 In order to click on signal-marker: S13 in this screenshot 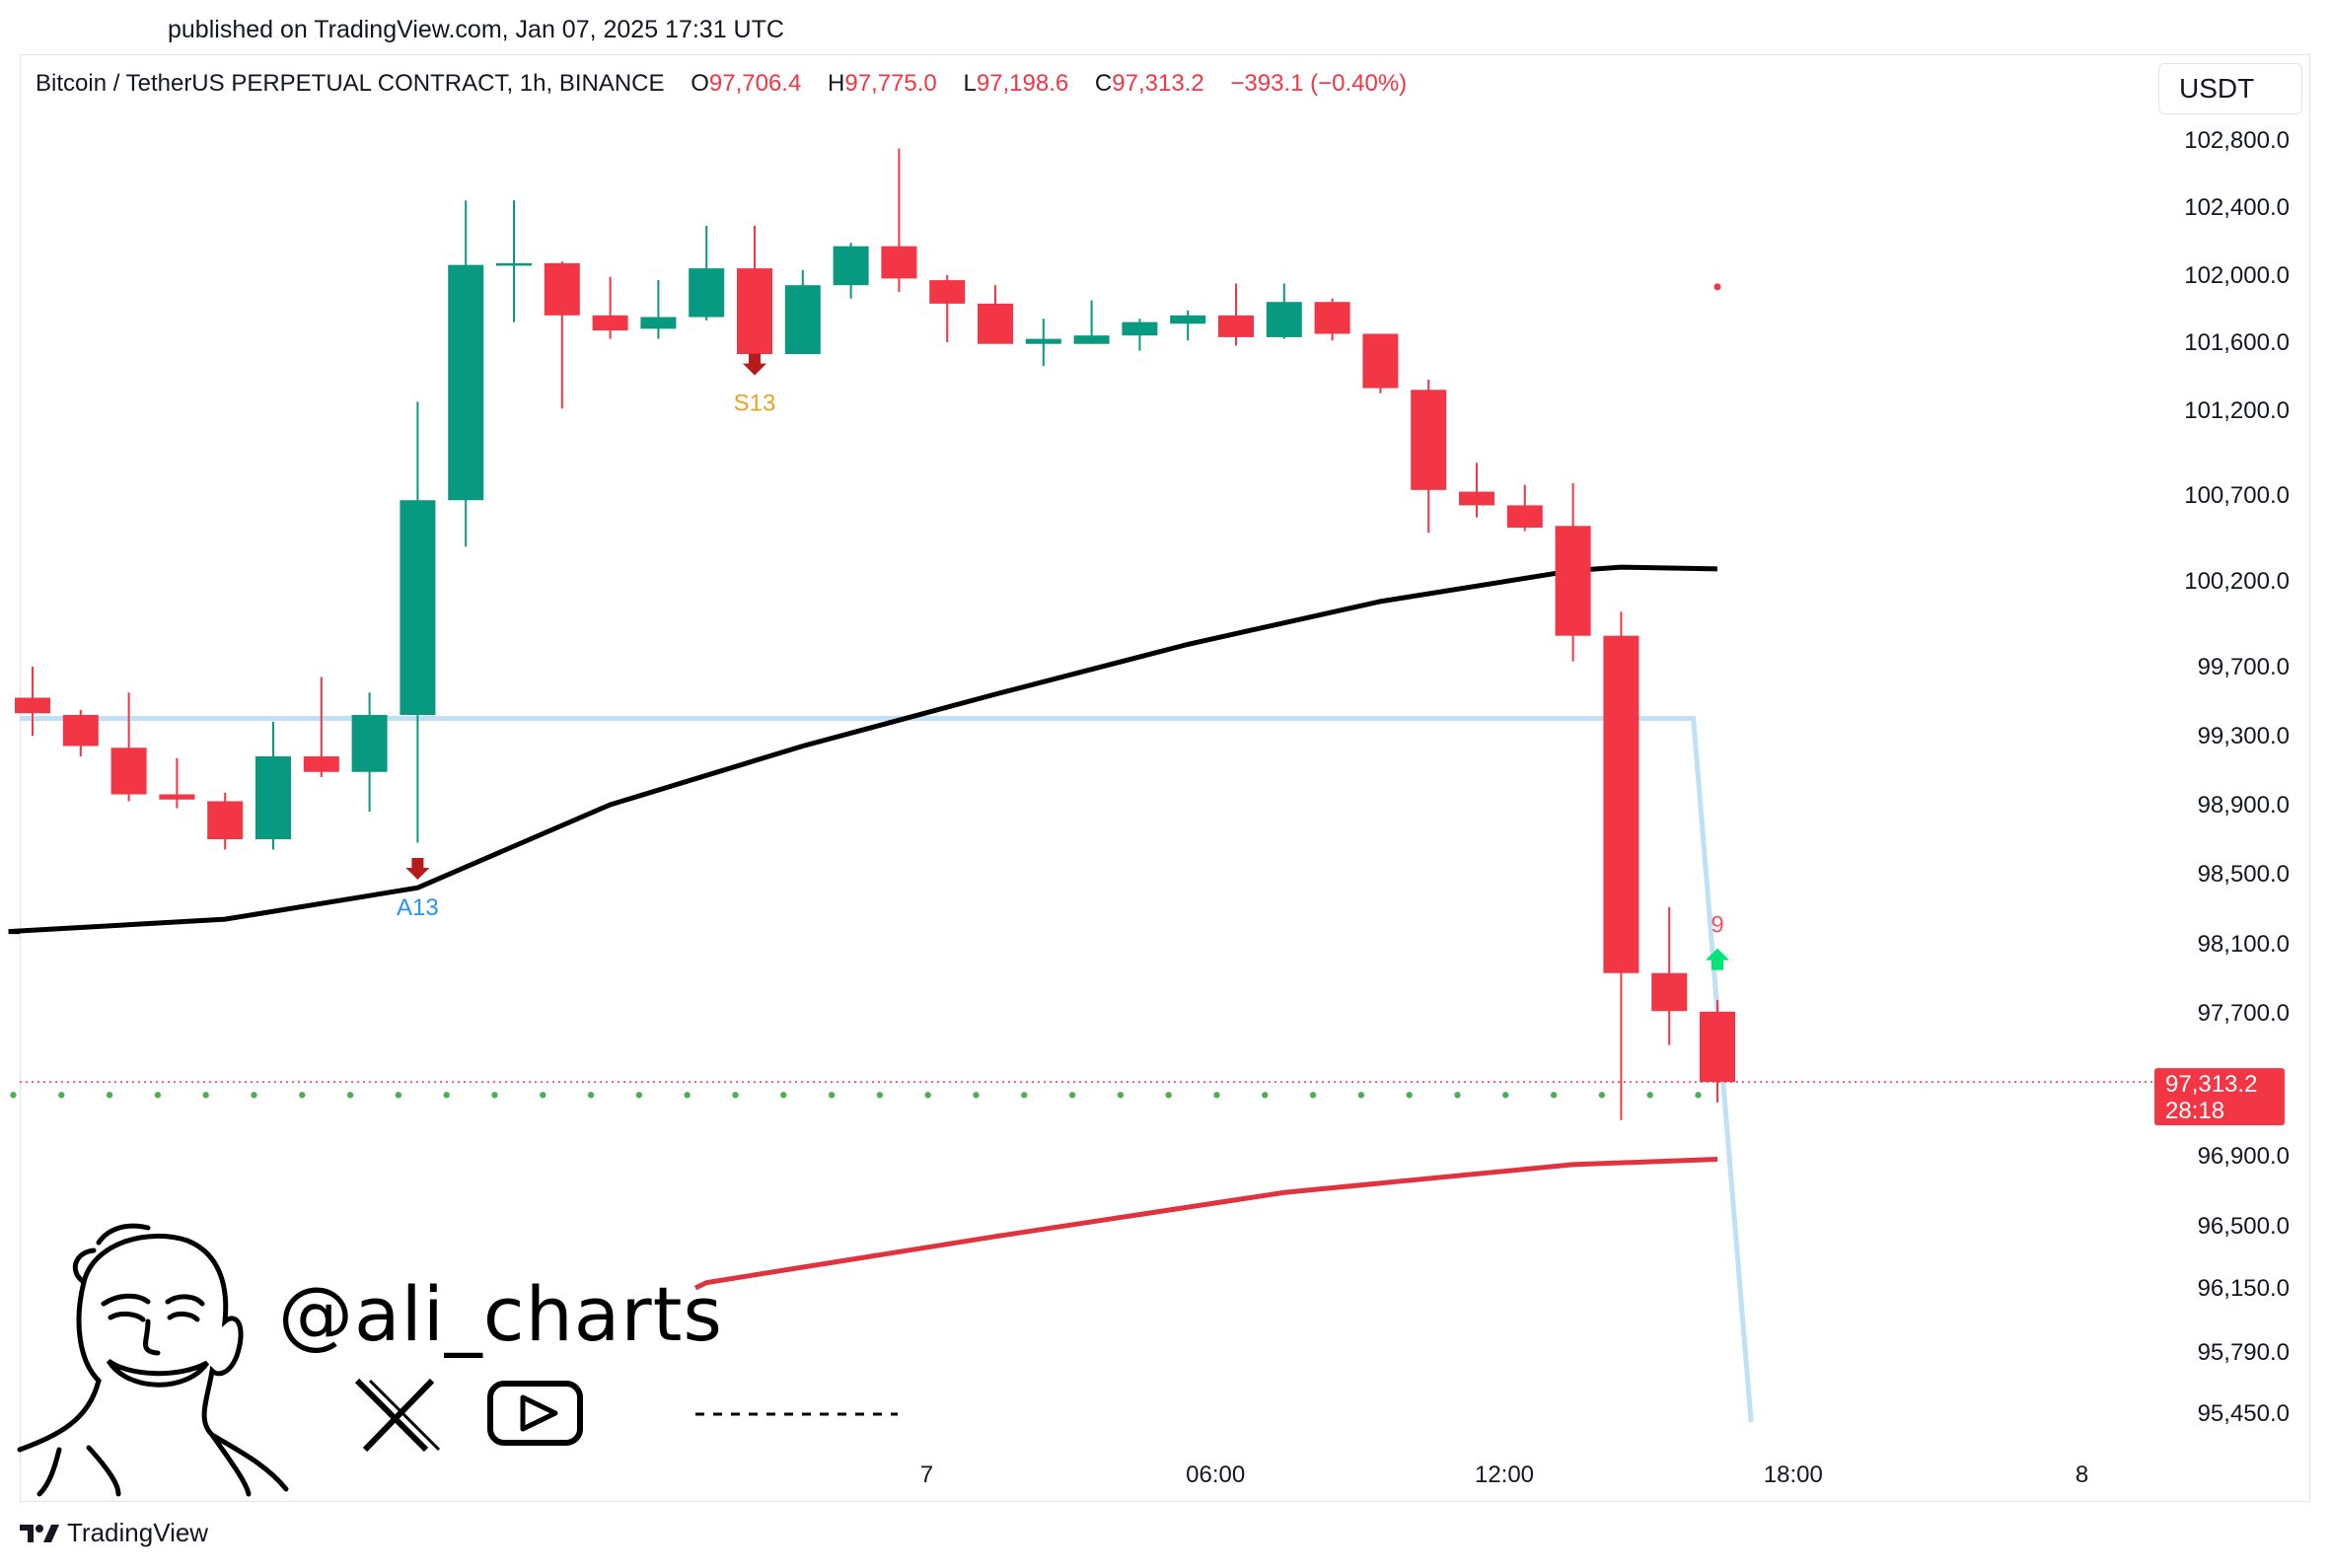, I will do `click(755, 385)`.